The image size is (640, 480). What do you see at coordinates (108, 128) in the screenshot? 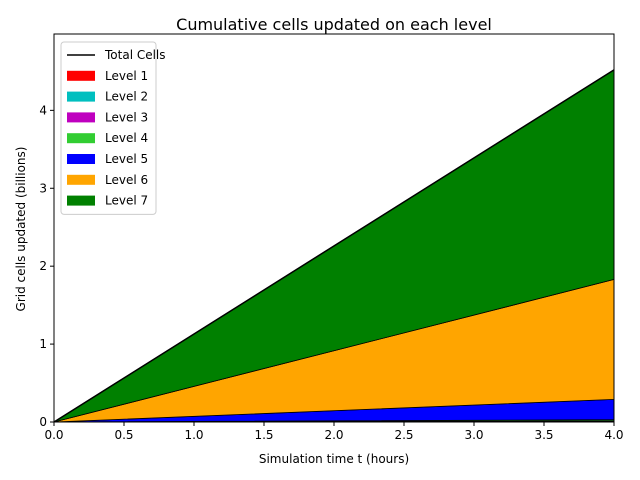
I see `legend-box` at bounding box center [108, 128].